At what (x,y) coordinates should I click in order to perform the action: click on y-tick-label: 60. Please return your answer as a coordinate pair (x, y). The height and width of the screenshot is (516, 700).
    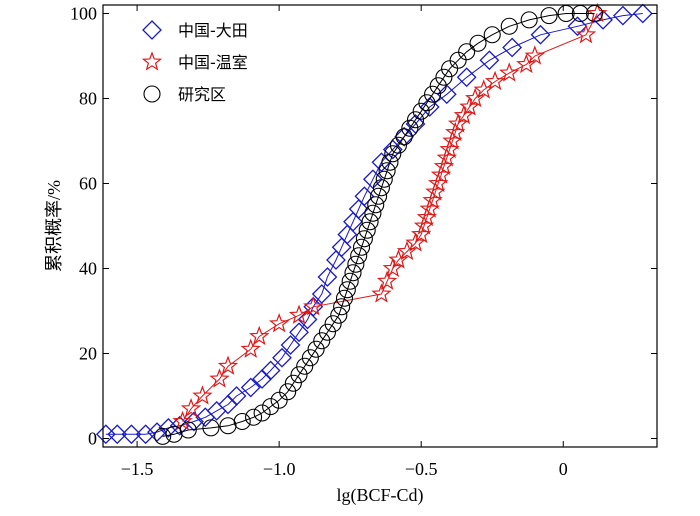
    Looking at the image, I should click on (88, 184).